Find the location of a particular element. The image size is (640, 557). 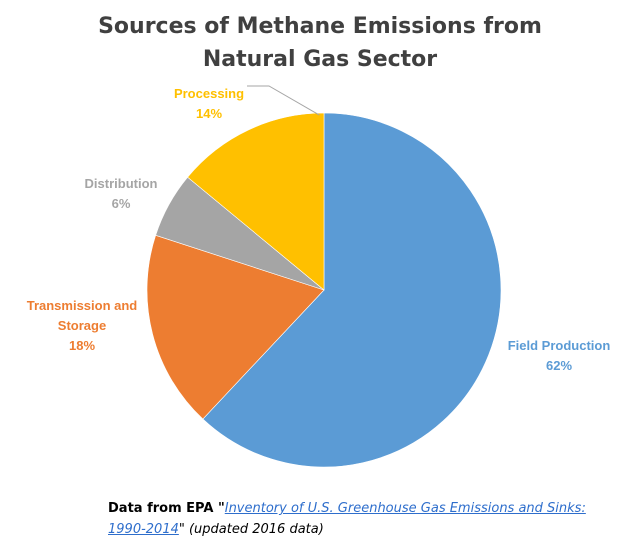

label-processing-name: Processing is located at coordinates (209, 93).